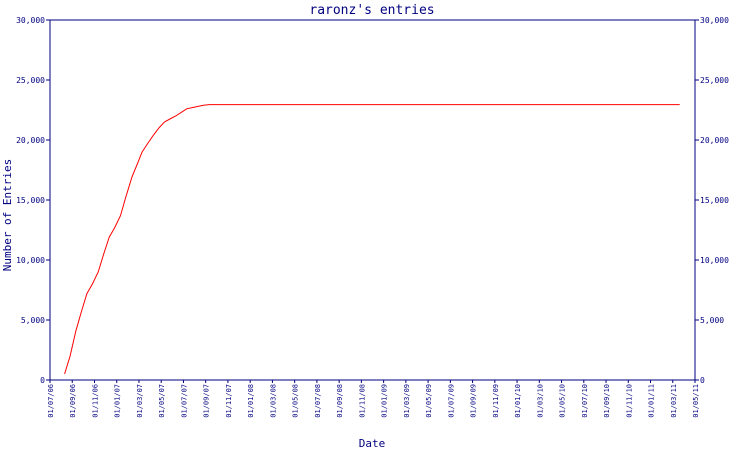 The width and height of the screenshot is (750, 450). What do you see at coordinates (273, 401) in the screenshot?
I see `x-tick-label: 01/03/08` at bounding box center [273, 401].